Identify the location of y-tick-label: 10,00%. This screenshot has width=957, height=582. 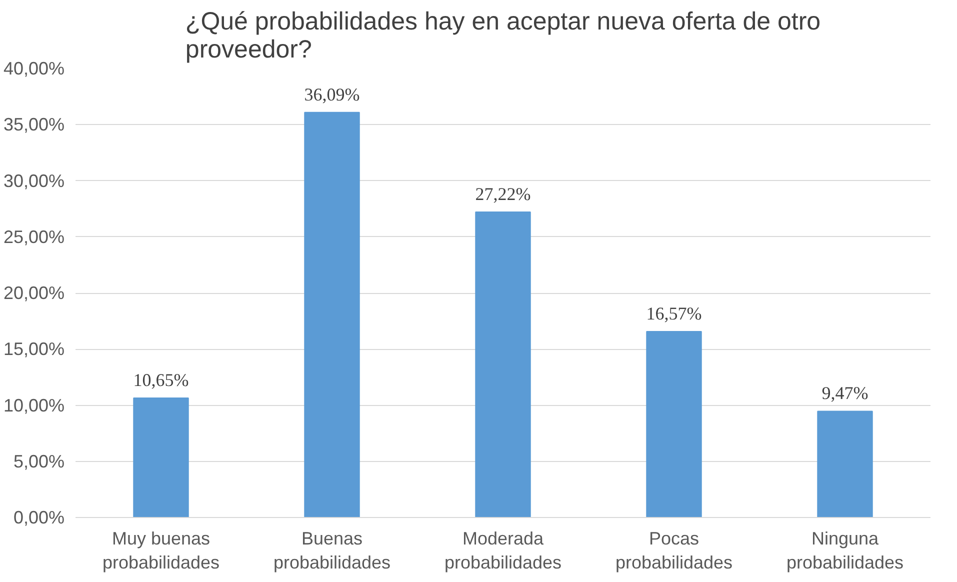
(34, 405).